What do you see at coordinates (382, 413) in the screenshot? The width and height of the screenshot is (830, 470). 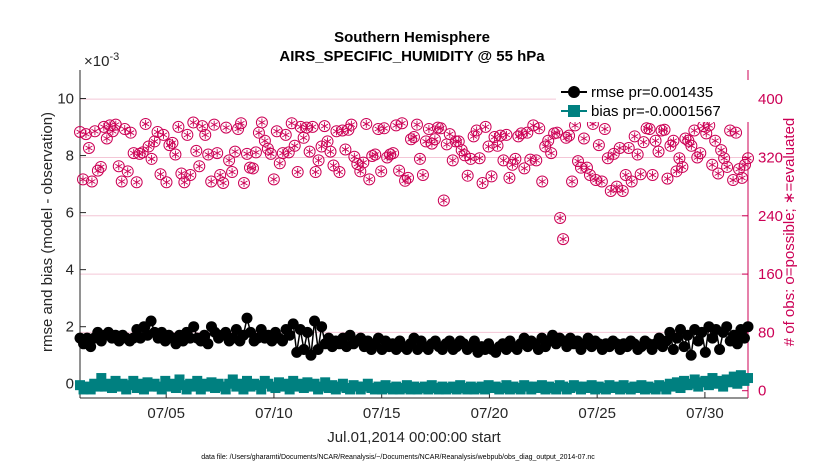 I see `x-tick-label: 07/15` at bounding box center [382, 413].